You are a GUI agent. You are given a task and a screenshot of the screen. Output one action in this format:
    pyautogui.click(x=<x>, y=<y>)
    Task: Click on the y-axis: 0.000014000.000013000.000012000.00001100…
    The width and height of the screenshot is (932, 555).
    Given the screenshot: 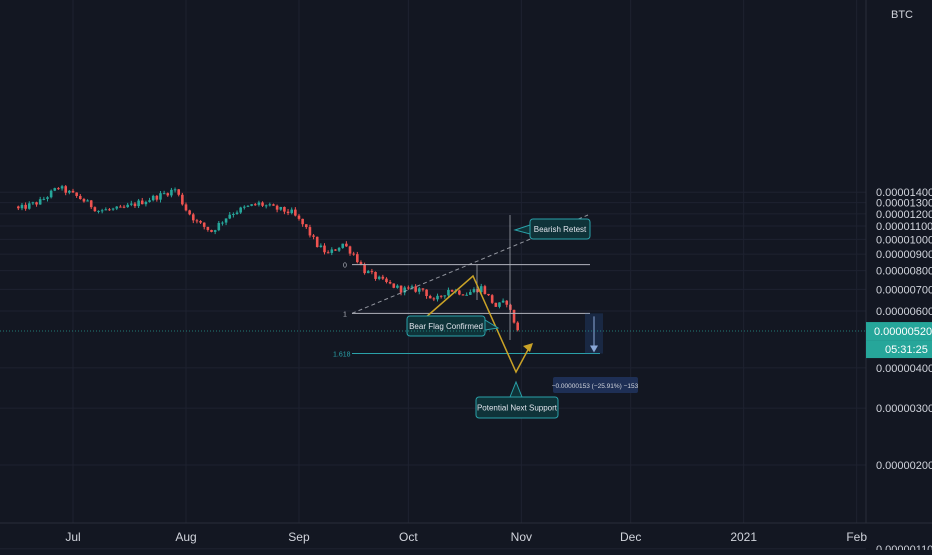 What is the action you would take?
    pyautogui.click(x=898, y=277)
    